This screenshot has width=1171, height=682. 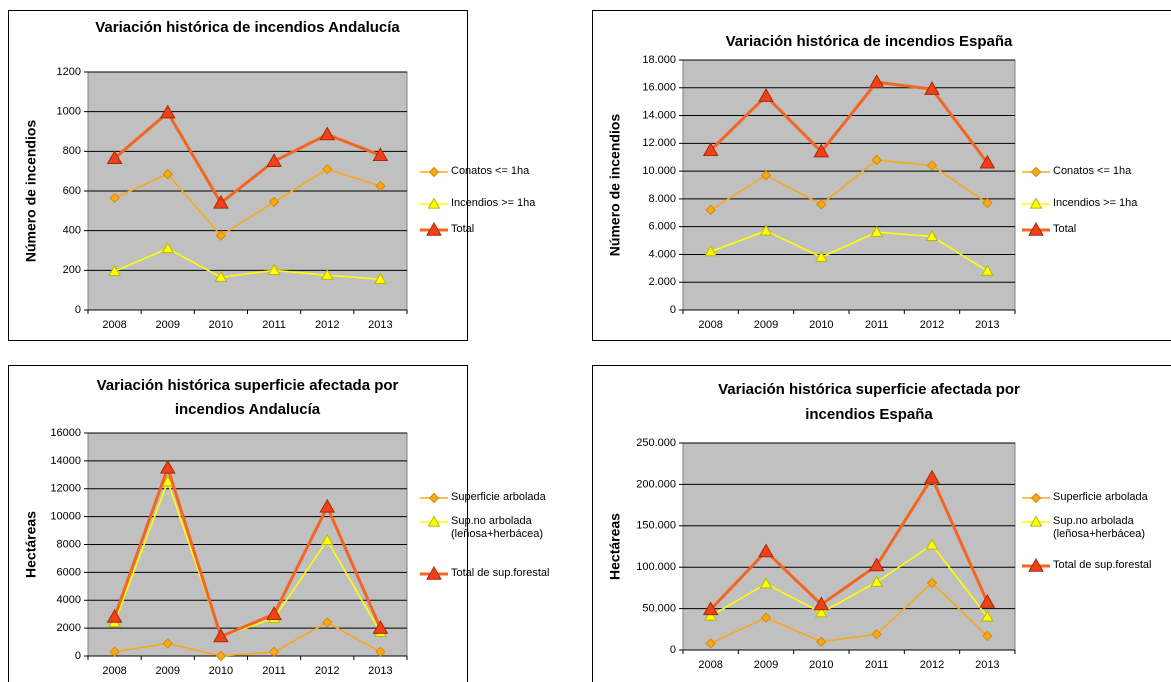 What do you see at coordinates (656, 484) in the screenshot?
I see `y-tick-label: 200.000` at bounding box center [656, 484].